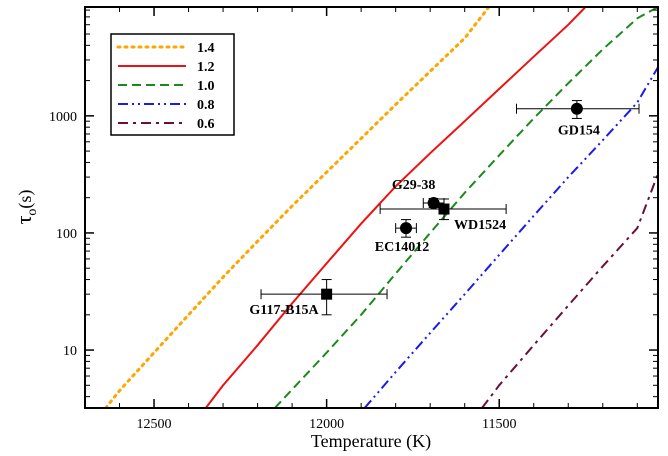 This screenshot has width=668, height=456. I want to click on y-axis-title: τo(s), so click(25, 207).